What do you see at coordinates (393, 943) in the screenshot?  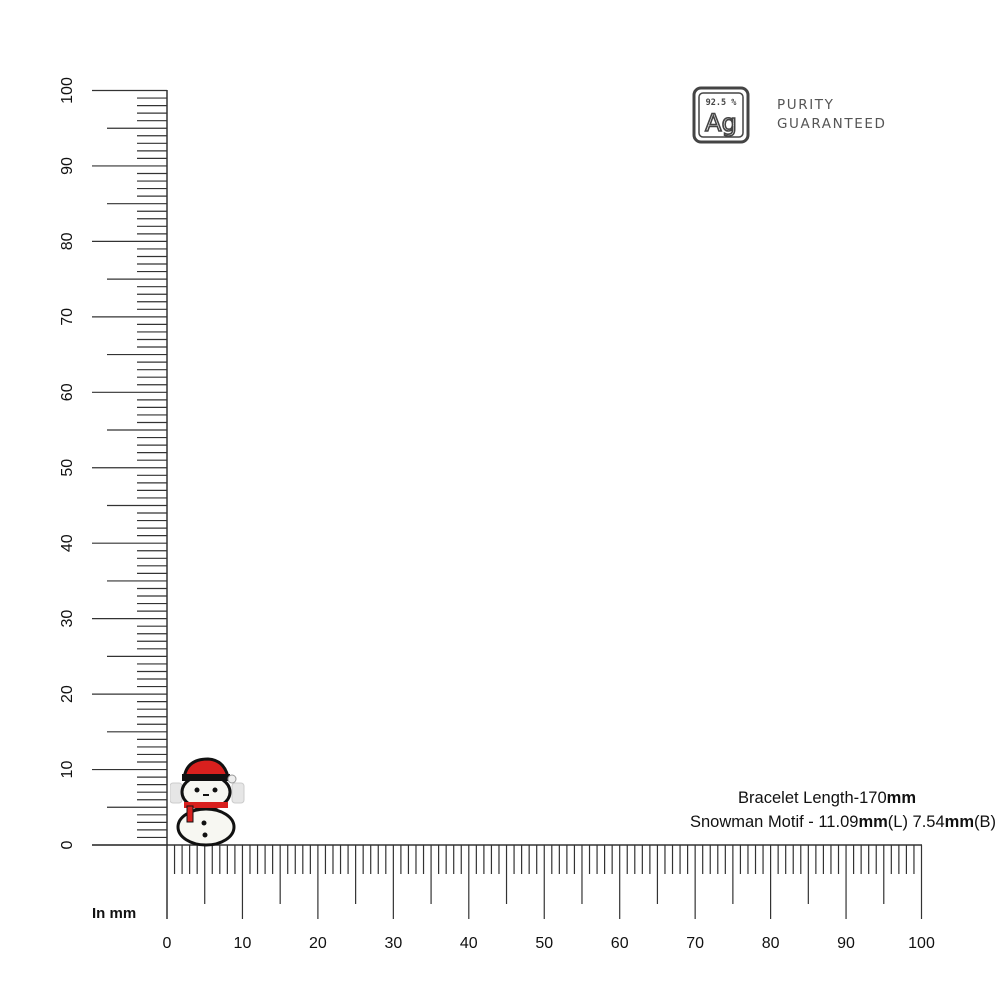 I see `x-tick-label: 30` at bounding box center [393, 943].